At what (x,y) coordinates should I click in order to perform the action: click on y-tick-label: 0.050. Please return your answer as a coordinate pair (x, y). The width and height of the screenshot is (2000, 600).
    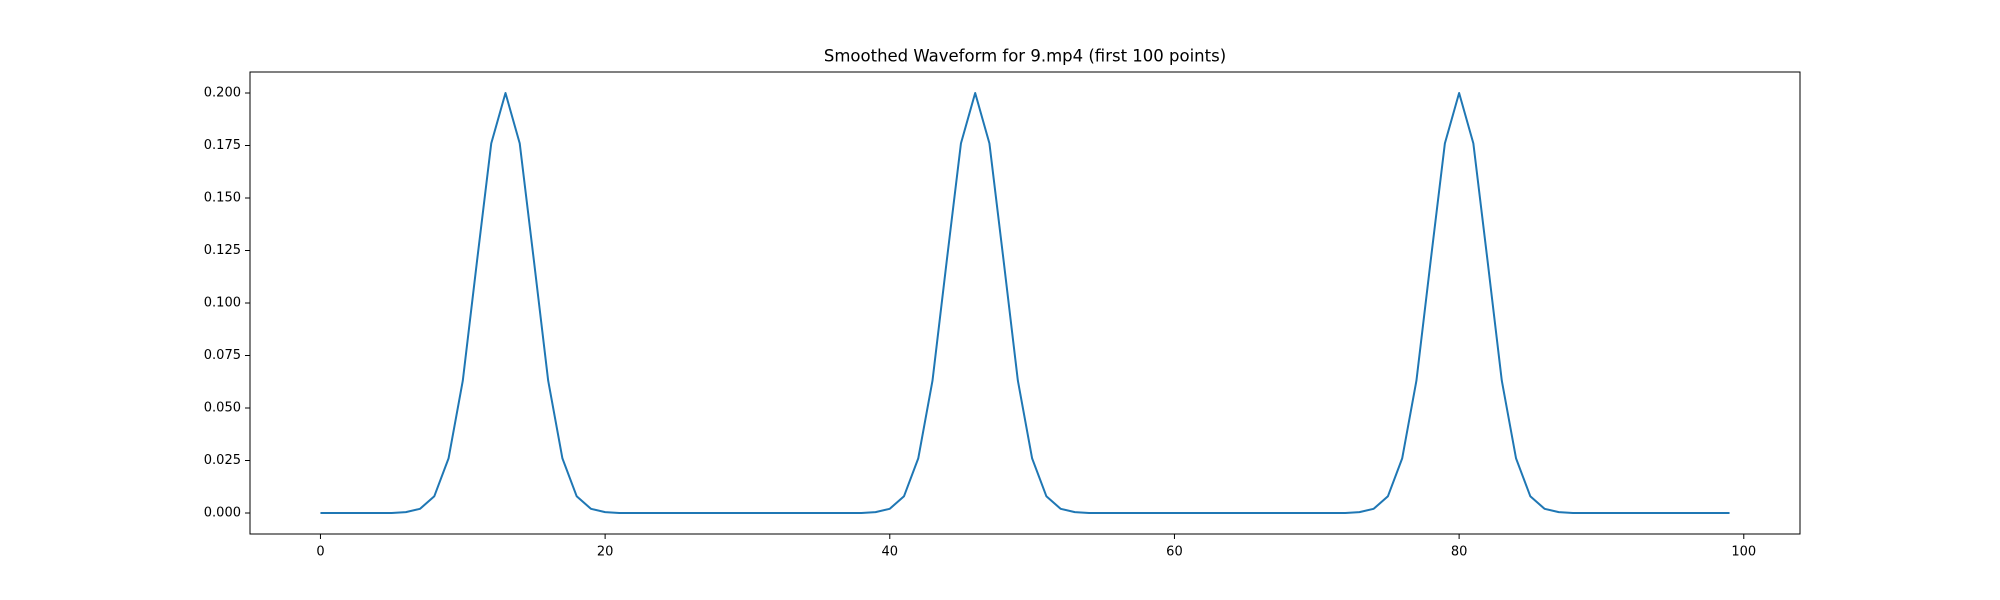
    Looking at the image, I should click on (222, 408).